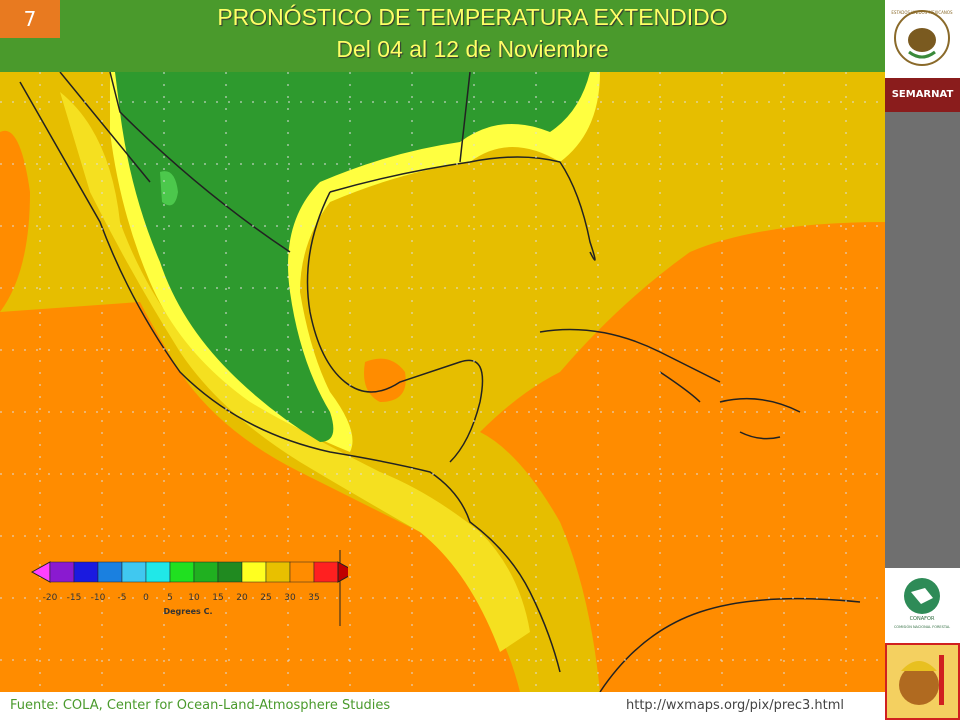 Image resolution: width=960 pixels, height=720 pixels. What do you see at coordinates (122, 598) in the screenshot?
I see `legend-label: -5` at bounding box center [122, 598].